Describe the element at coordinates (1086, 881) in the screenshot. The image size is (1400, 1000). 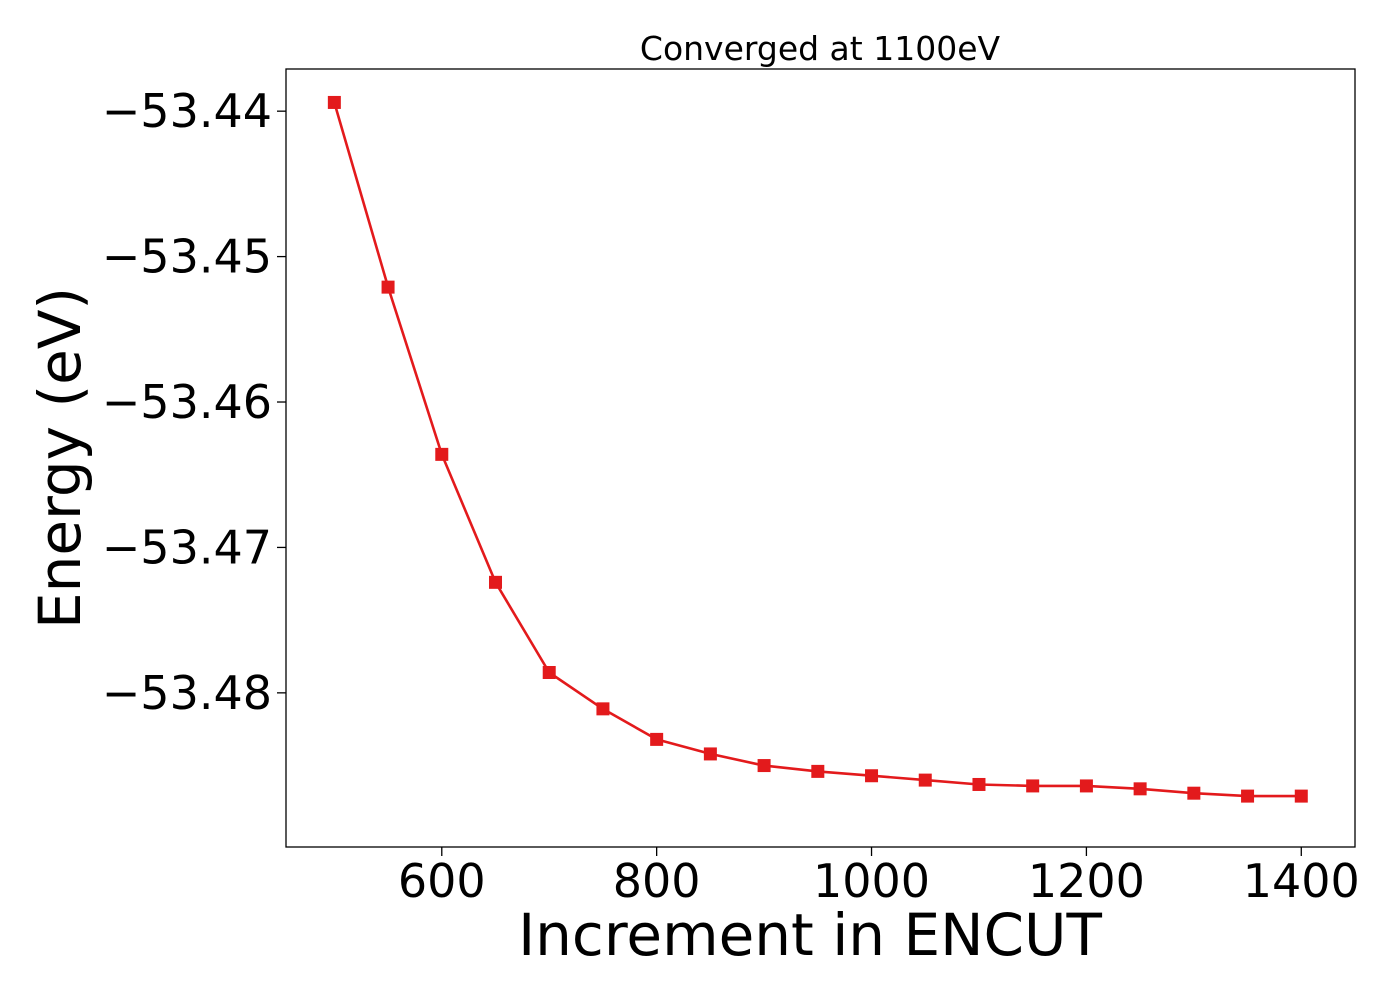
I see `x-tick-label: 1200` at that location.